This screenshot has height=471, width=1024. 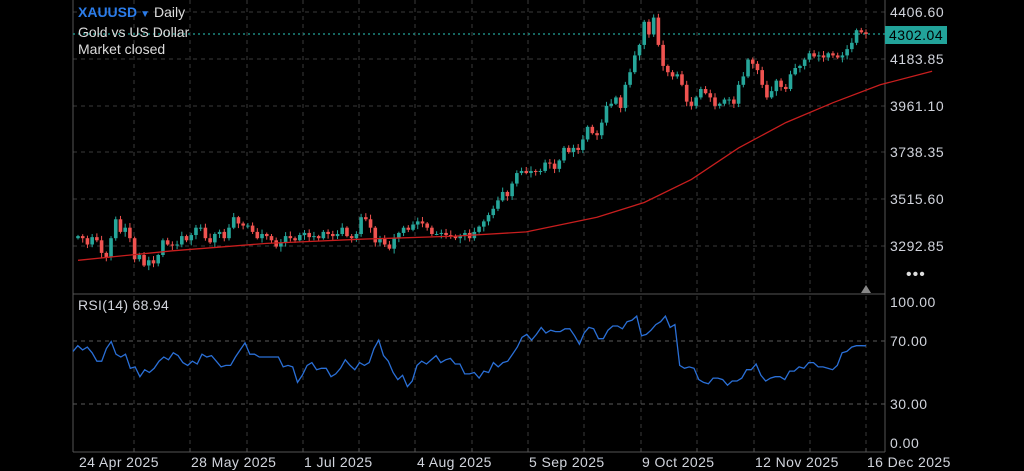 What do you see at coordinates (916, 274) in the screenshot?
I see `more-options-icon: •••` at bounding box center [916, 274].